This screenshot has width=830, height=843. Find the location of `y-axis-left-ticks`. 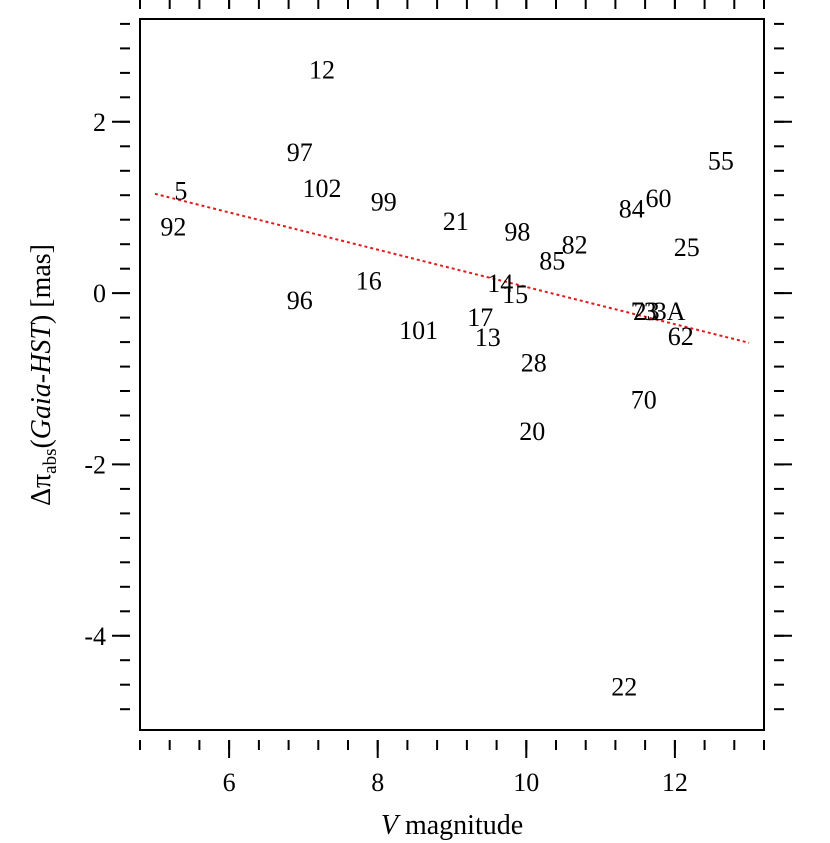

y-axis-left-ticks is located at coordinates (121, 366).